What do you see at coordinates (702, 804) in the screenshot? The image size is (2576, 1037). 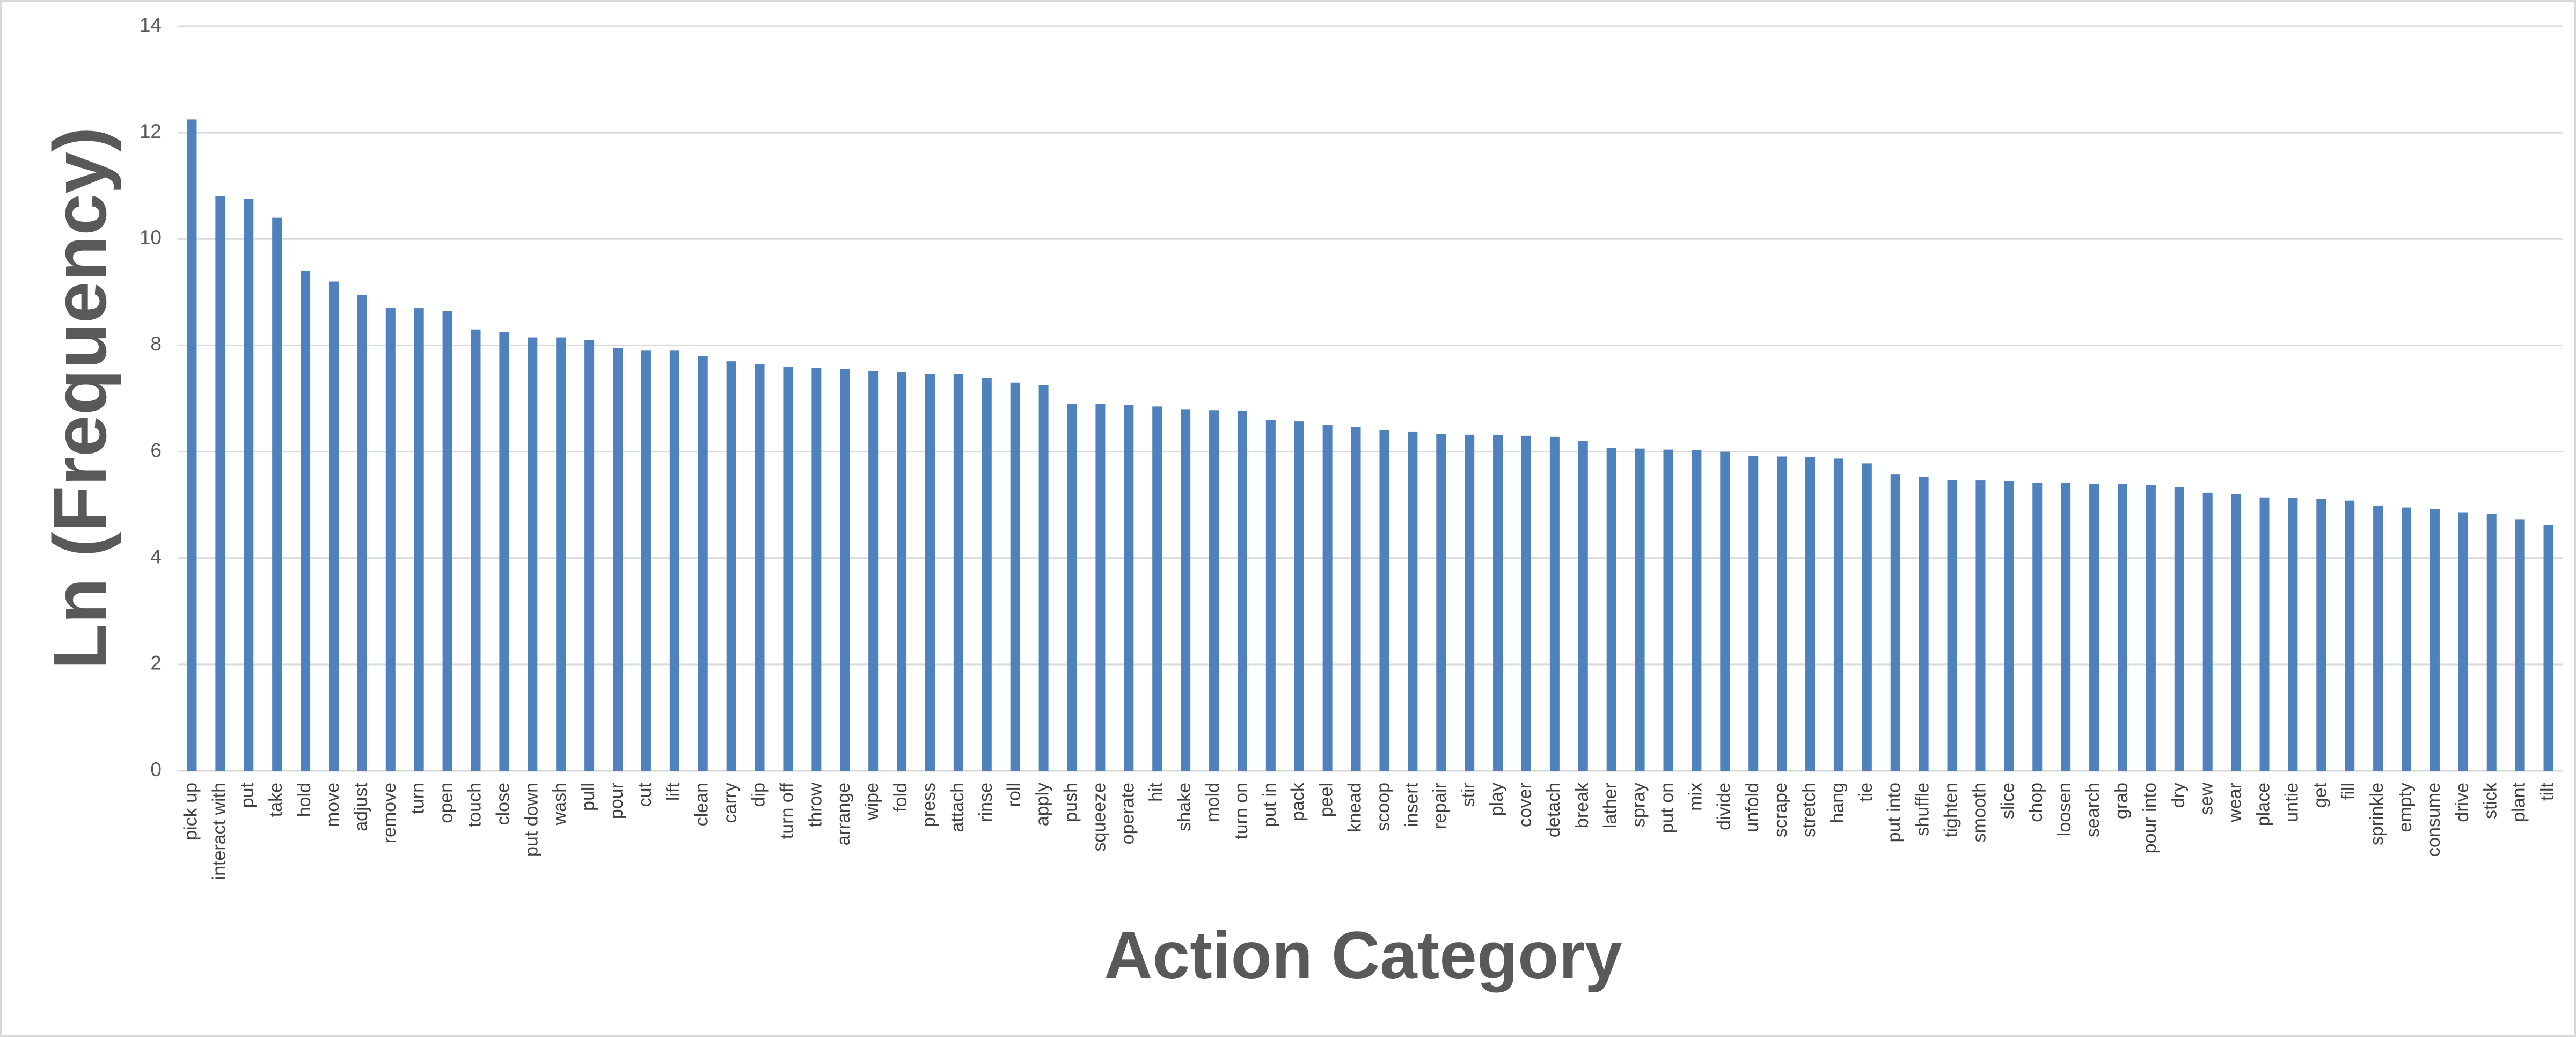 I see `x-tick-label: clean` at bounding box center [702, 804].